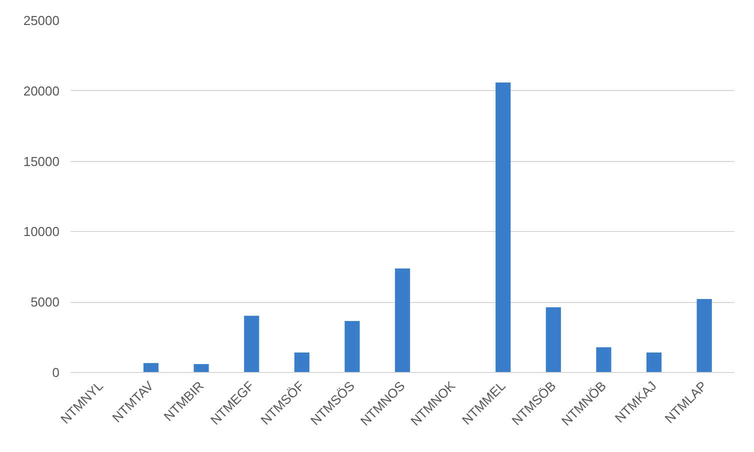 This screenshot has height=452, width=754. Describe the element at coordinates (41, 161) in the screenshot. I see `y-tick-label: 15000` at that location.